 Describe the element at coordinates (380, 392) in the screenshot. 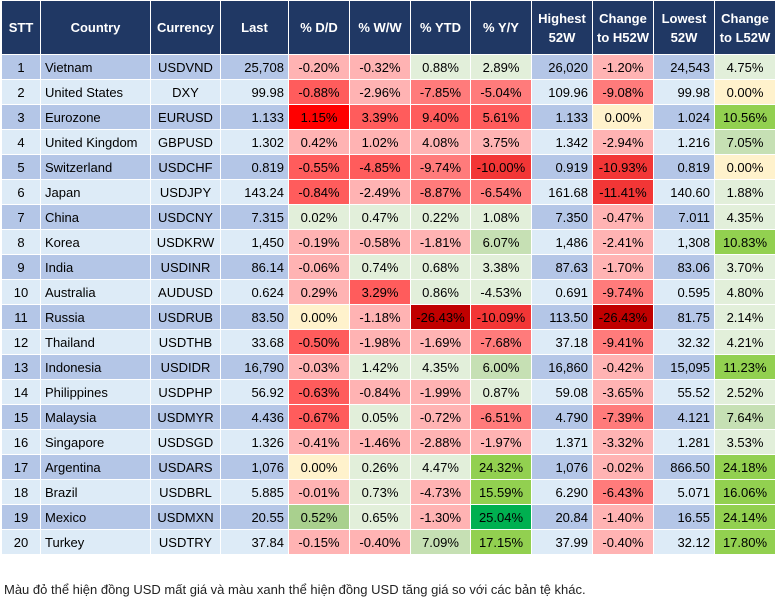

I see `cell-ww: -0.84%` at that location.